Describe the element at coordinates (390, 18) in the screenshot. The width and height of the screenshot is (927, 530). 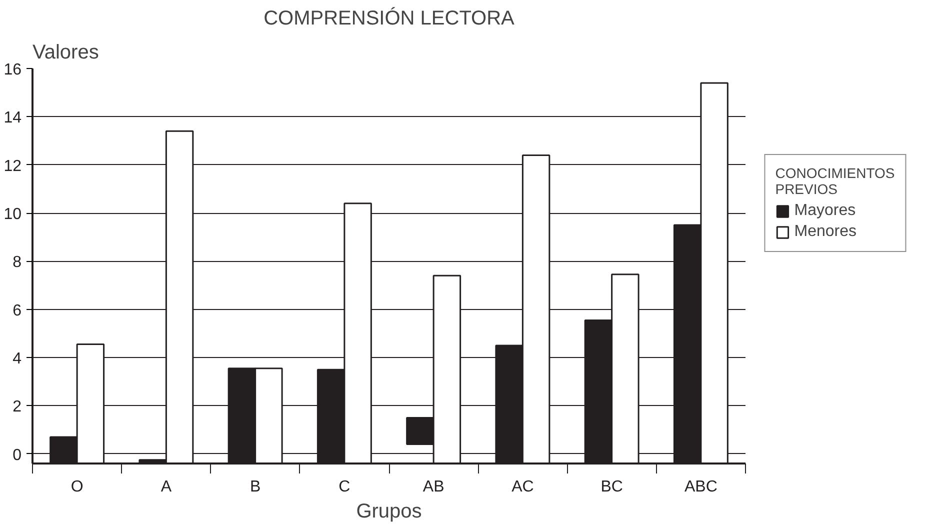
I see `chart-title: COMPRENSIÓN LECTORA` at that location.